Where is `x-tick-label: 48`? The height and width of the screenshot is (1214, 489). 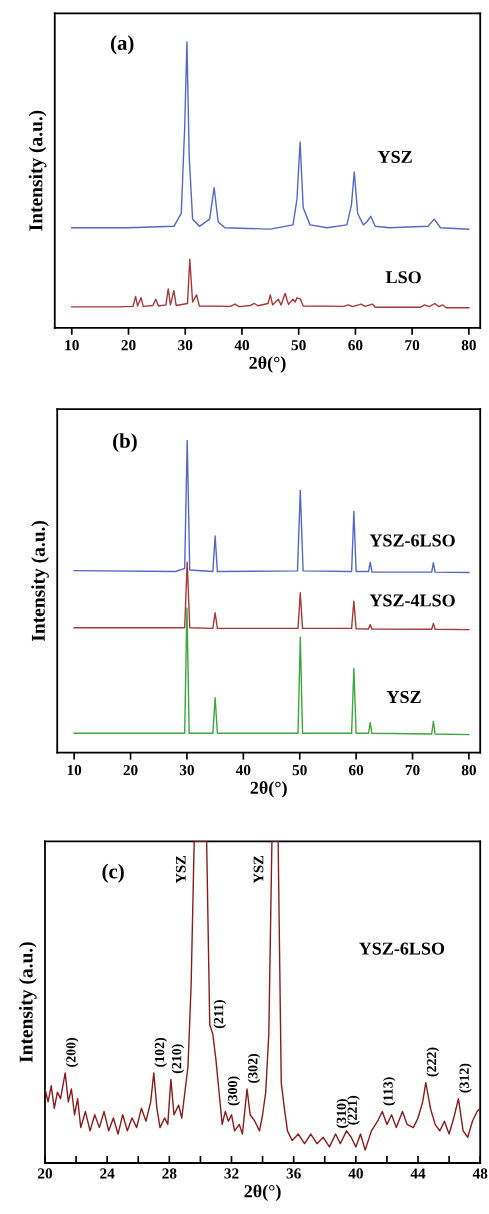 x-tick-label: 48 is located at coordinates (480, 1173).